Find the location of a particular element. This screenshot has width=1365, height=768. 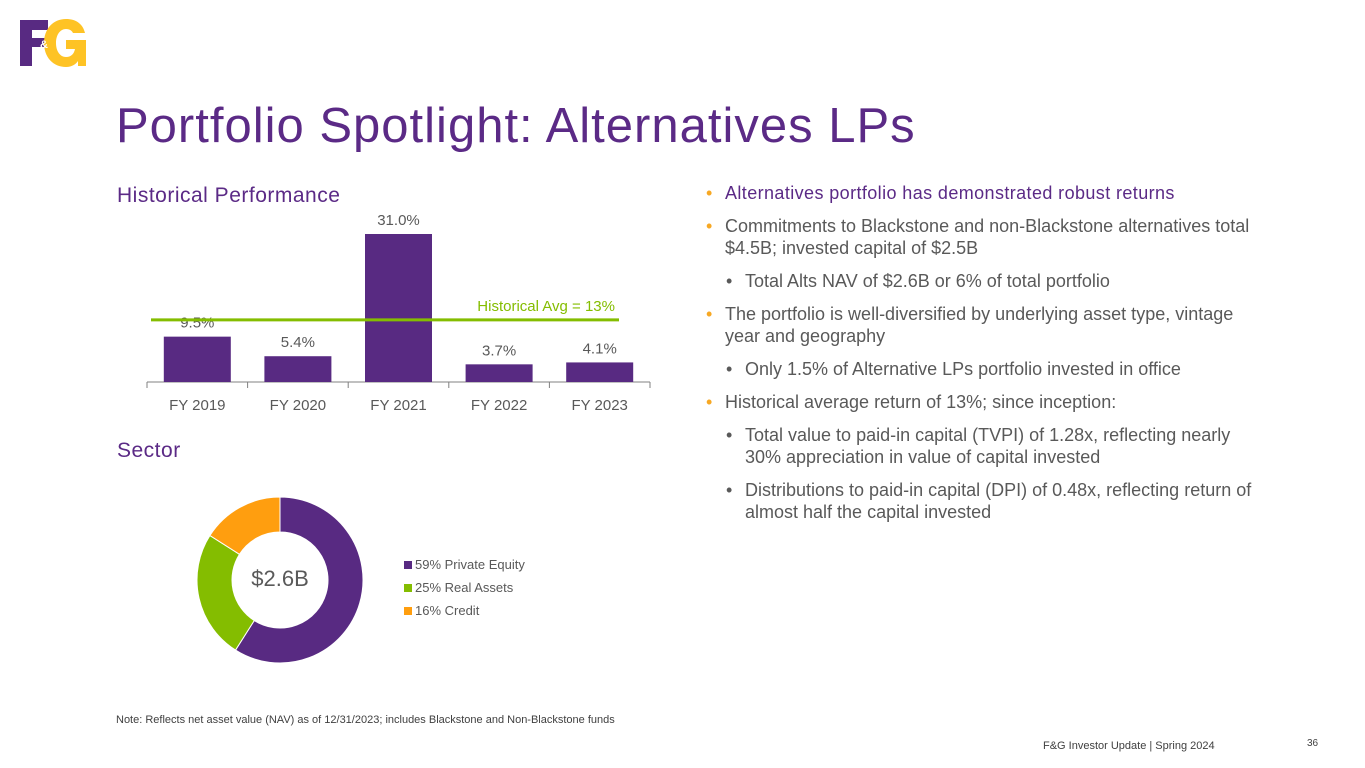

x-tick-label: FY 2023 is located at coordinates (599, 405).